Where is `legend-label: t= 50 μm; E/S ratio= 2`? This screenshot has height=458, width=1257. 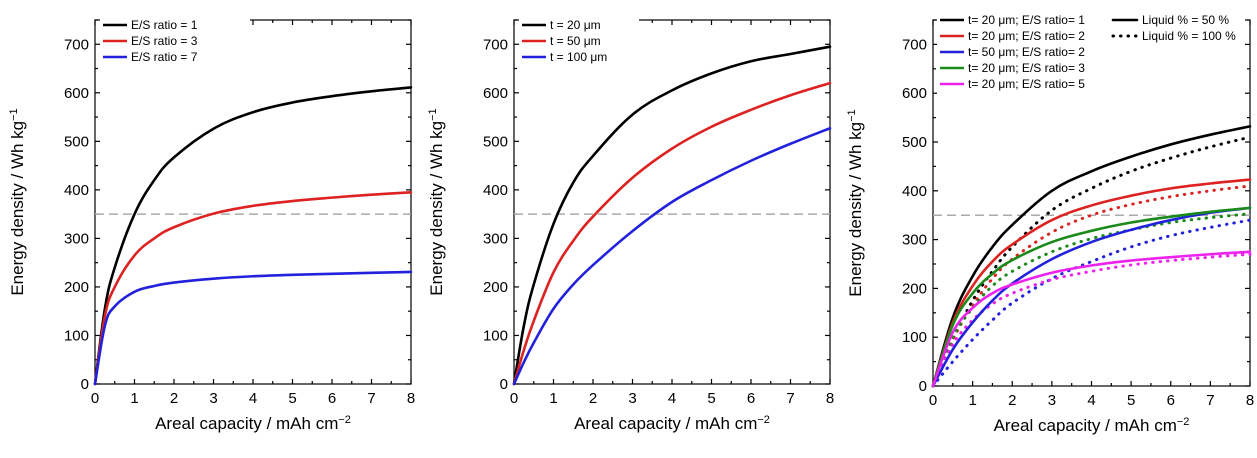
legend-label: t= 50 μm; E/S ratio= 2 is located at coordinates (1026, 52).